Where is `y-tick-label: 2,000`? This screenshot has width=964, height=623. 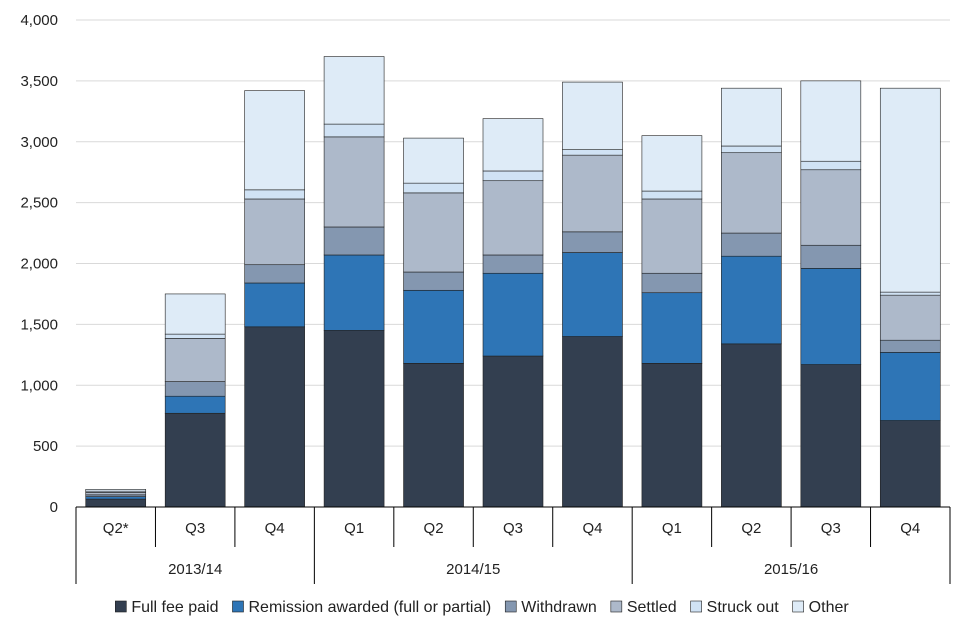
y-tick-label: 2,000 is located at coordinates (39, 264).